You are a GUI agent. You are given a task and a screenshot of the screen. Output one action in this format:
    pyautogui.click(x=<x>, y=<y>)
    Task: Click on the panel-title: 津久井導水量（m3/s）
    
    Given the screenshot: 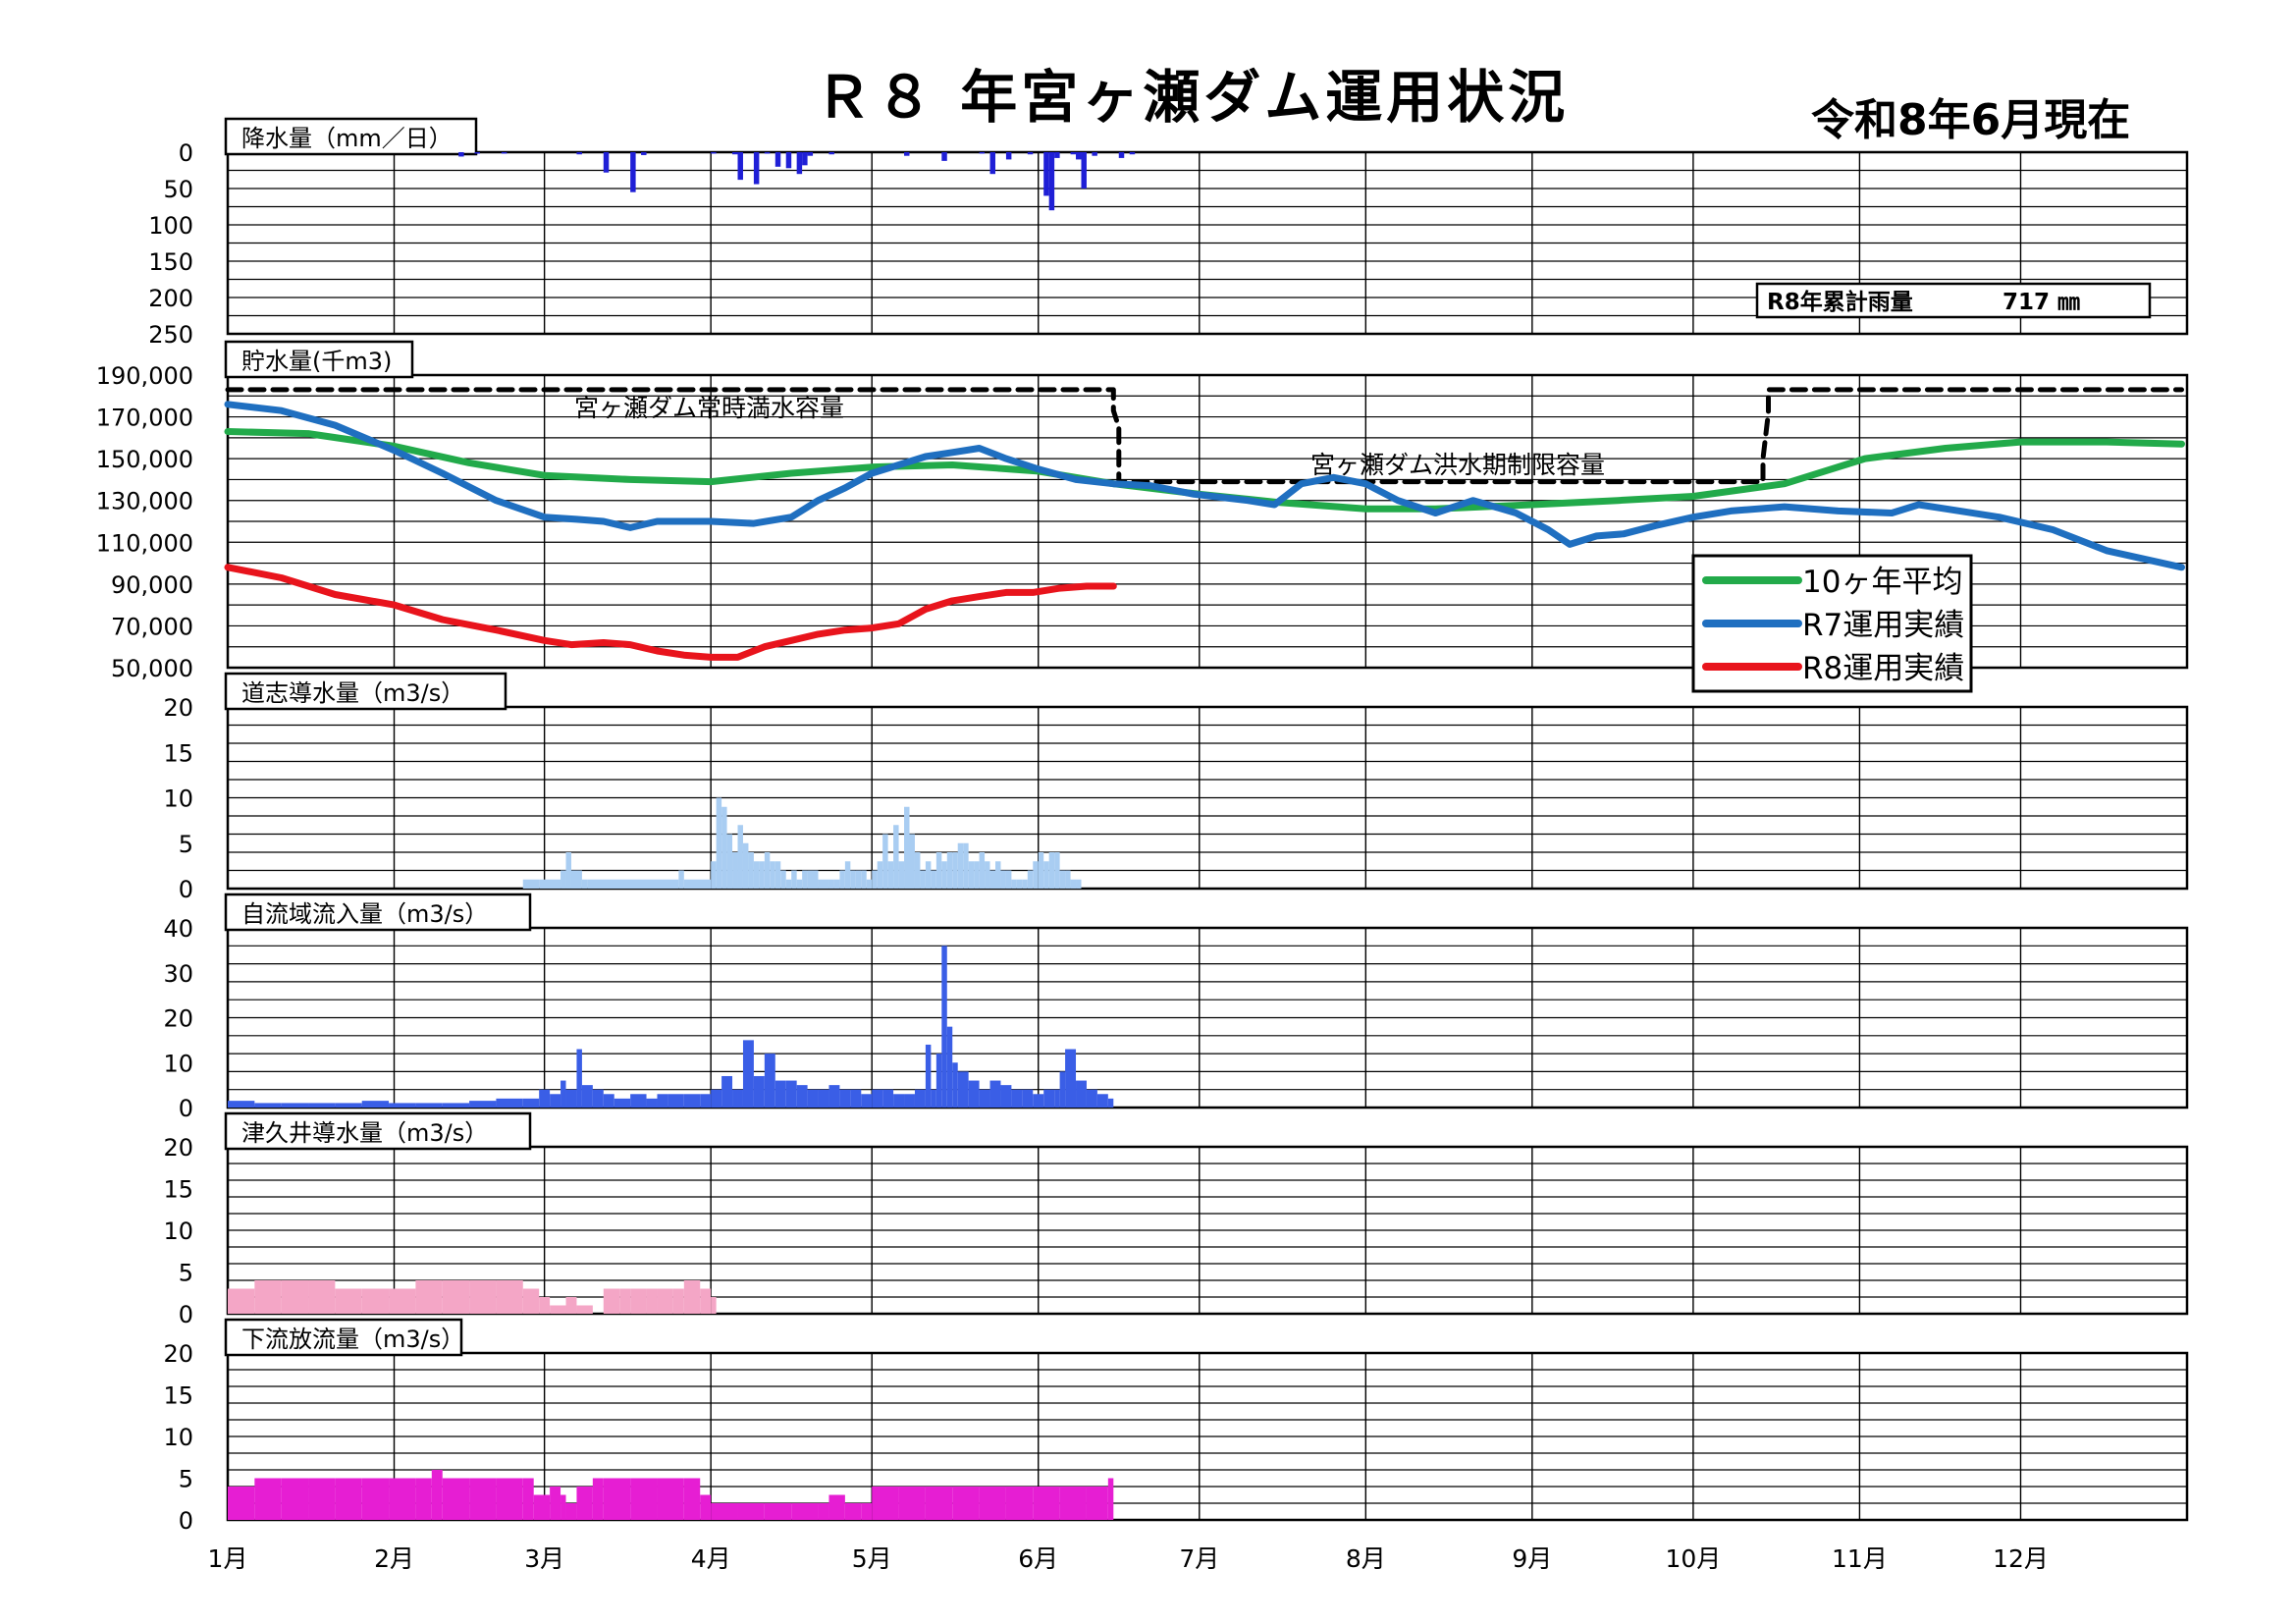 What is the action you would take?
    pyautogui.click(x=365, y=1133)
    